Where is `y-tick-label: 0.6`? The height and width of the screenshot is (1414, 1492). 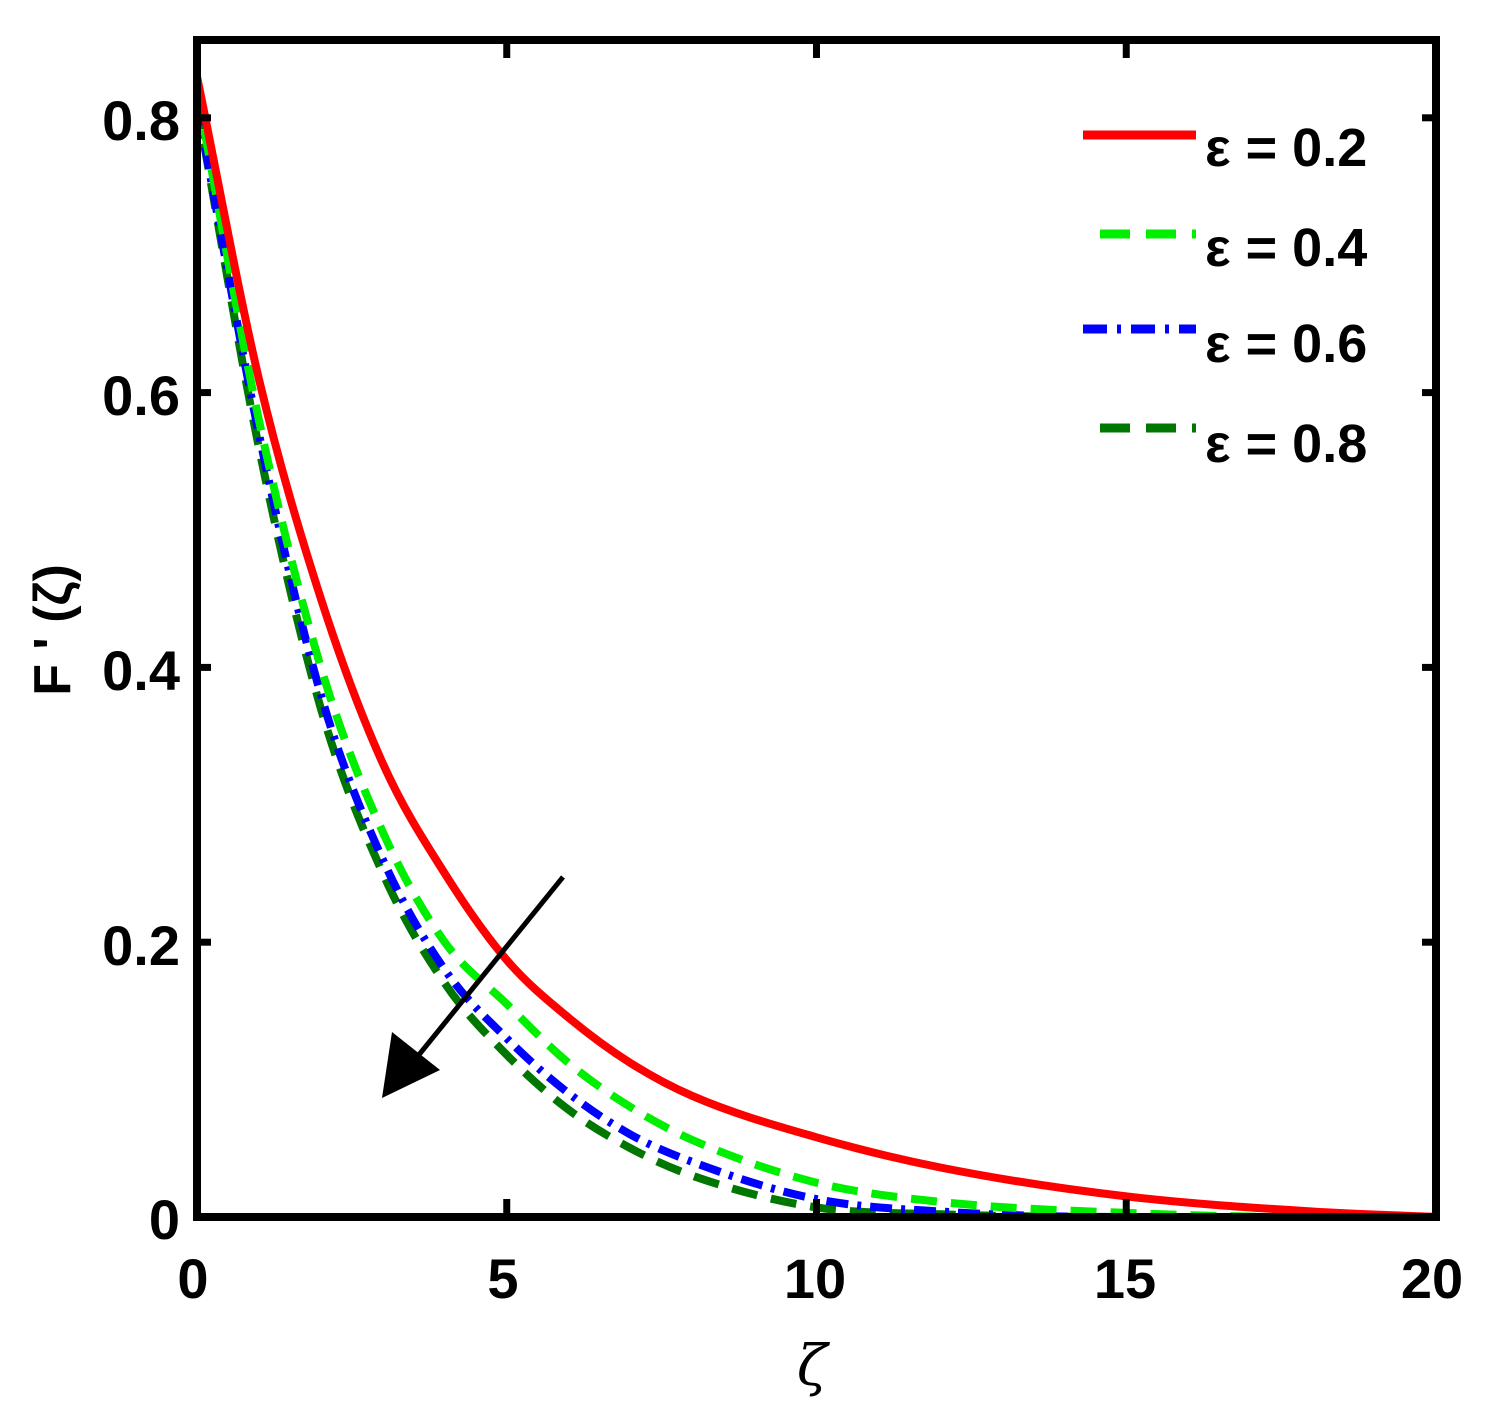
y-tick-label: 0.6 is located at coordinates (141, 395).